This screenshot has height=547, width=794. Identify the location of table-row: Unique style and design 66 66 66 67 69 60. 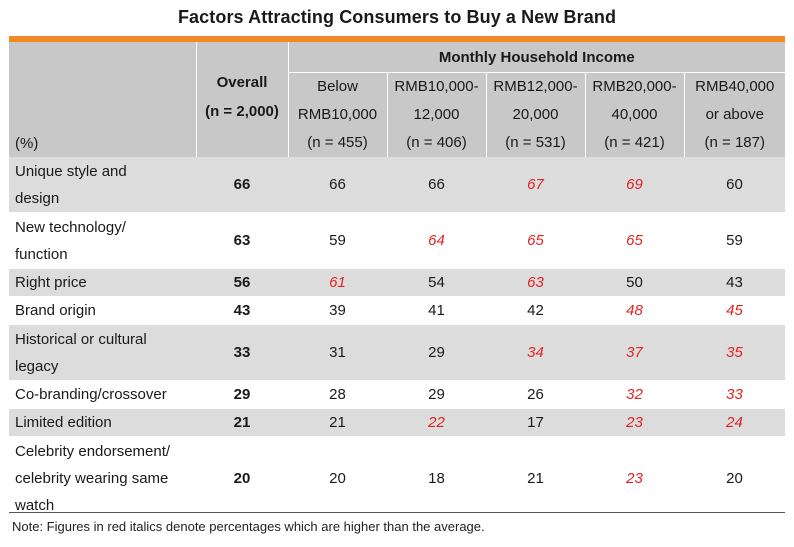
(397, 185).